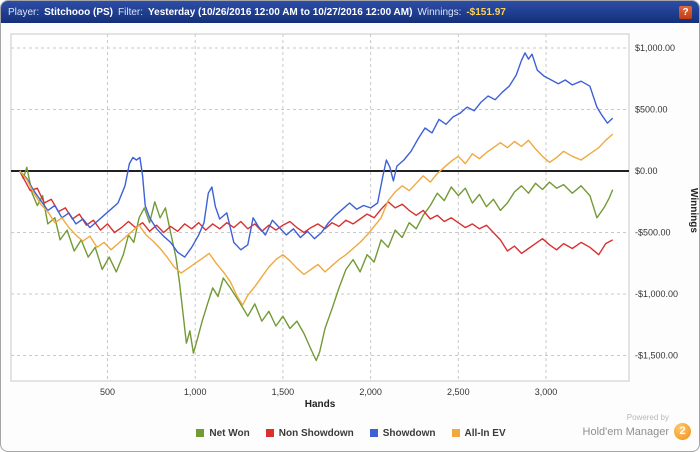 The image size is (700, 452). I want to click on chart-legend: Net Won Non Showdown Showdown All-In EV, so click(350, 433).